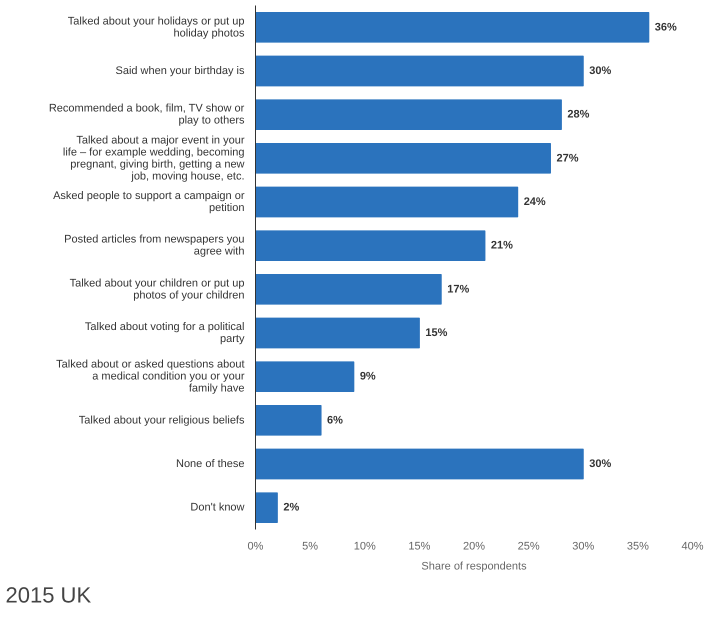  Describe the element at coordinates (335, 420) in the screenshot. I see `data-label: 6%` at that location.